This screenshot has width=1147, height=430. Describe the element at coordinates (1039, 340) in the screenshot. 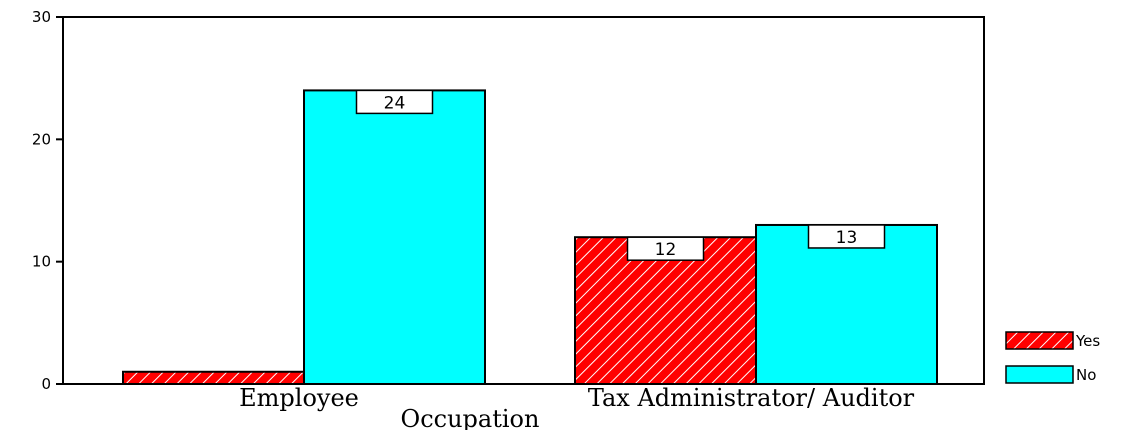

I see `legend-swatch-yes` at that location.